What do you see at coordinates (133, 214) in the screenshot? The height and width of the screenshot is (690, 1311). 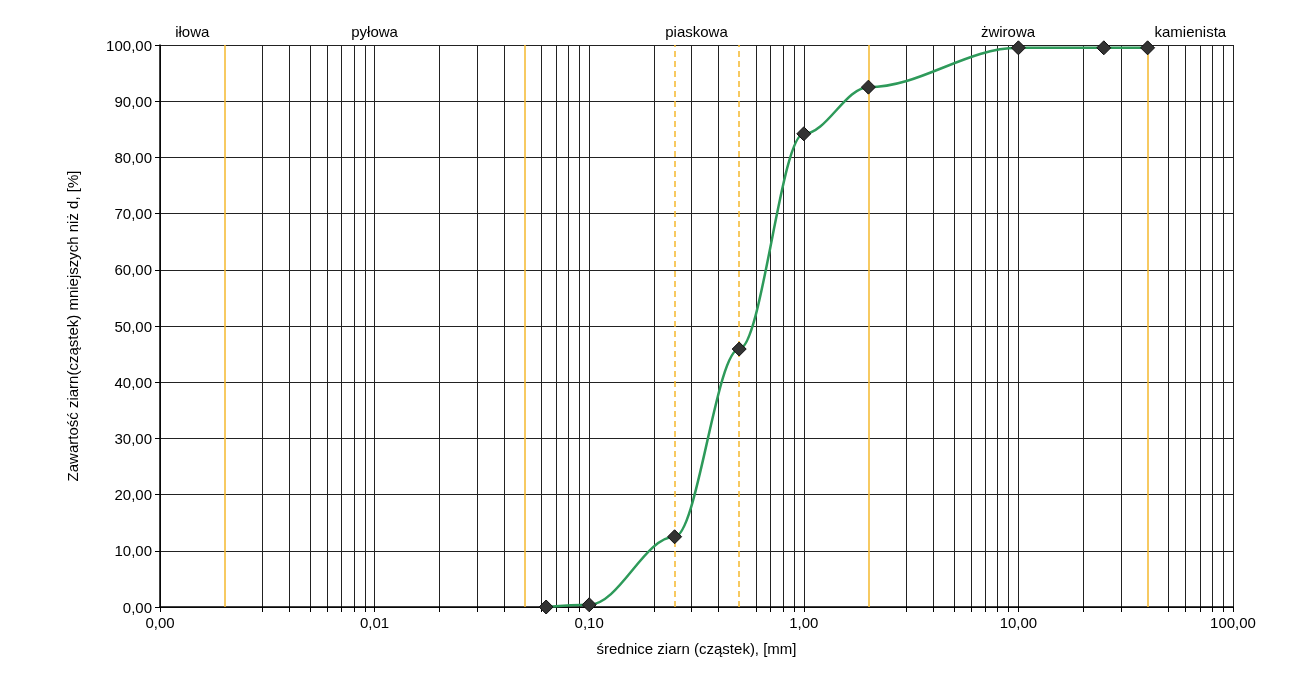 I see `y-tick-label: 70,00` at bounding box center [133, 214].